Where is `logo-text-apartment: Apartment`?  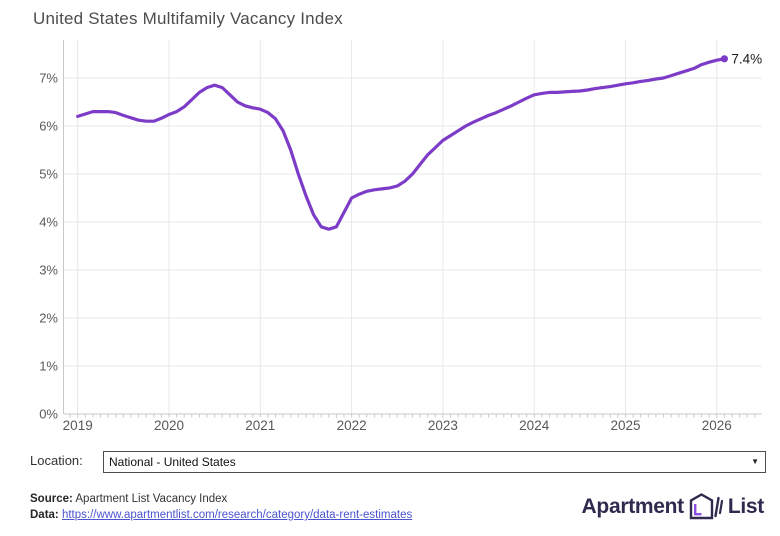
logo-text-apartment: Apartment is located at coordinates (633, 506).